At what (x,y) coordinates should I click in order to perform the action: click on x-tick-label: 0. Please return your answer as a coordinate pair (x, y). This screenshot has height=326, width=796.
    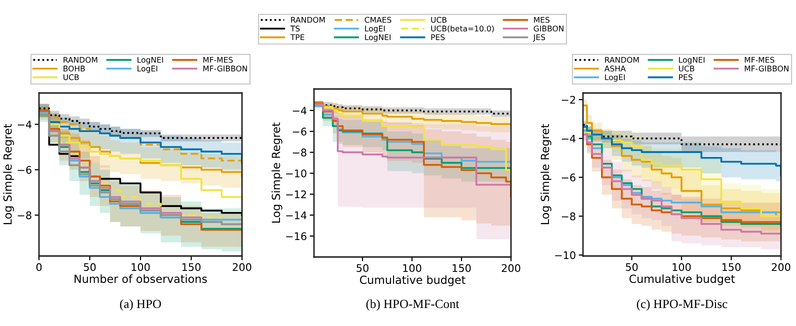
    Looking at the image, I should click on (39, 267).